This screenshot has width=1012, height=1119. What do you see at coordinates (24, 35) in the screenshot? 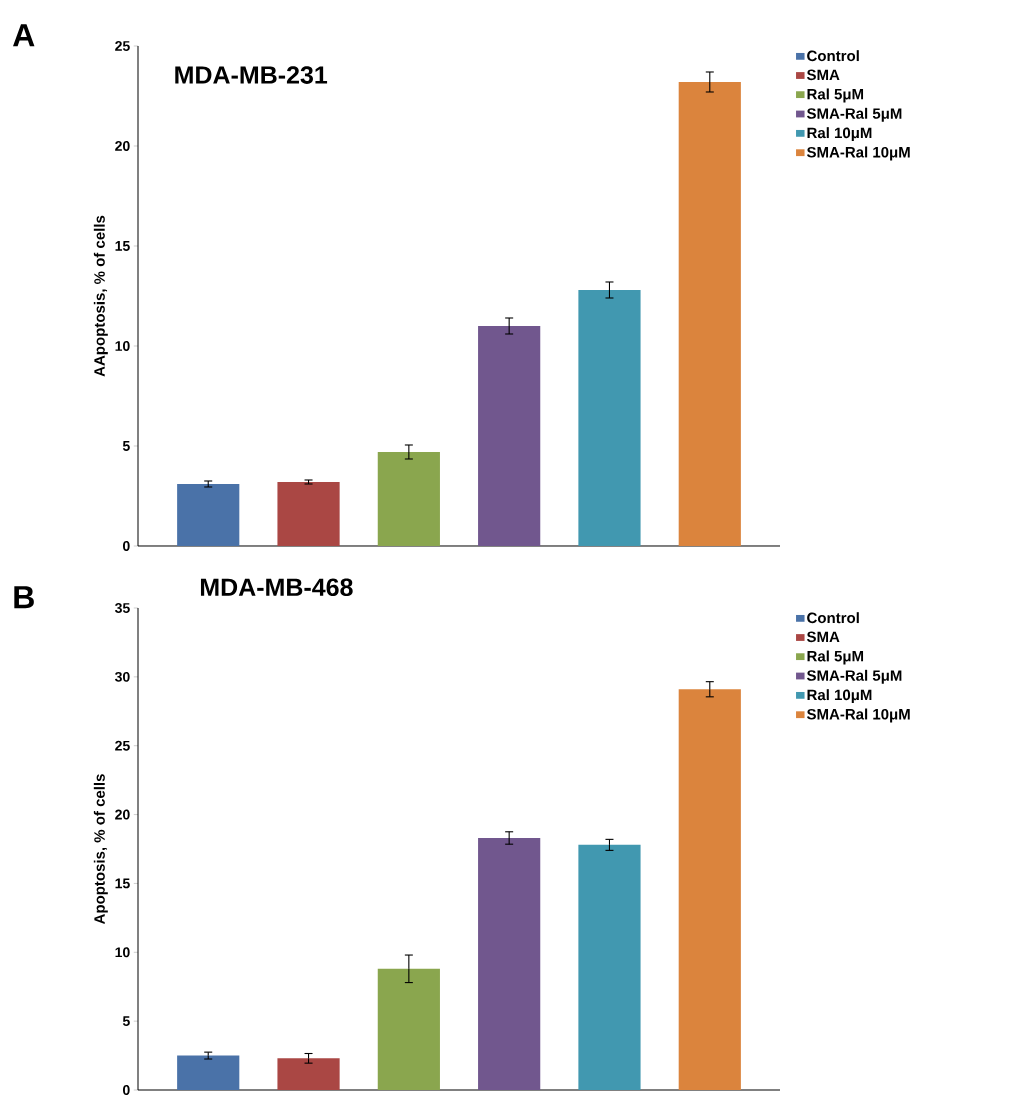
I see `text: A` at bounding box center [24, 35].